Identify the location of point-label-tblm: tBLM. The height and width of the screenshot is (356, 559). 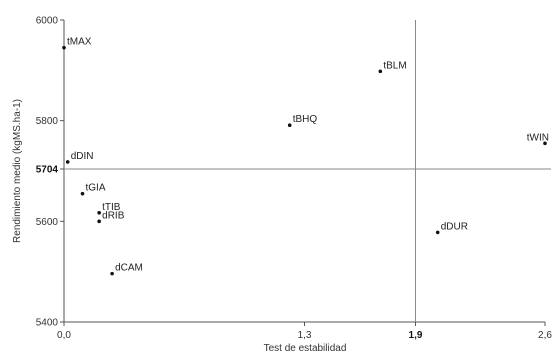
(394, 65).